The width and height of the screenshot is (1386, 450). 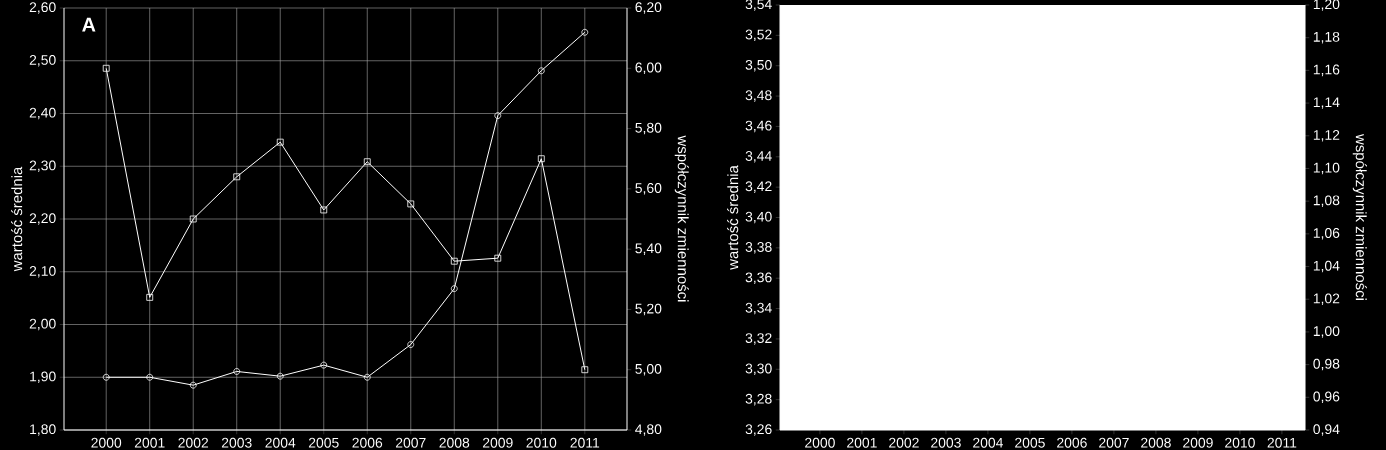 What do you see at coordinates (1326, 299) in the screenshot?
I see `y2-tick-label: 1,02` at bounding box center [1326, 299].